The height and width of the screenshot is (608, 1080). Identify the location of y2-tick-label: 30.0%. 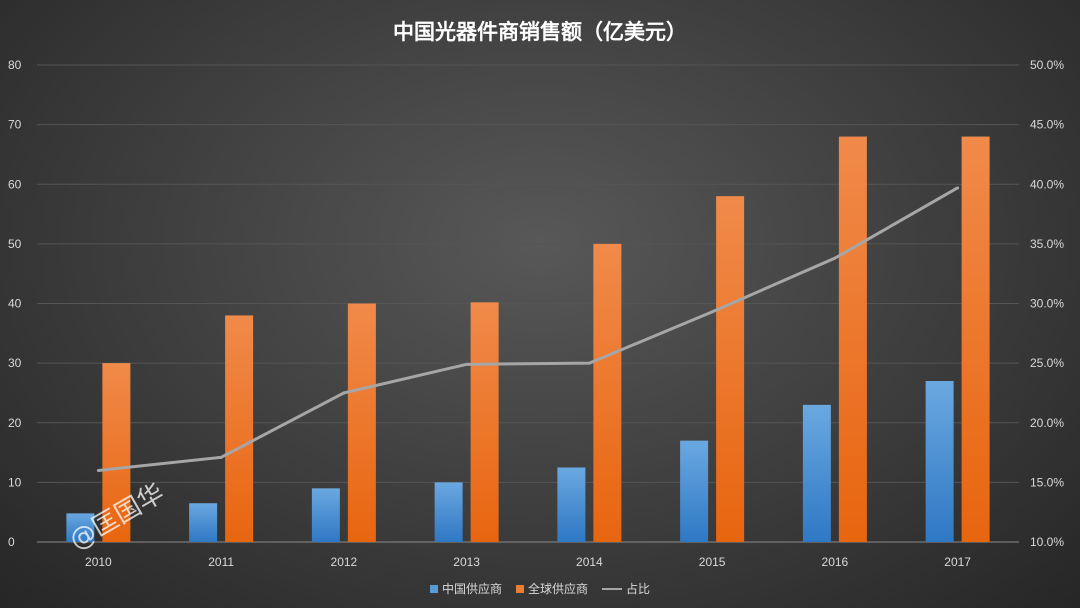
(1047, 304).